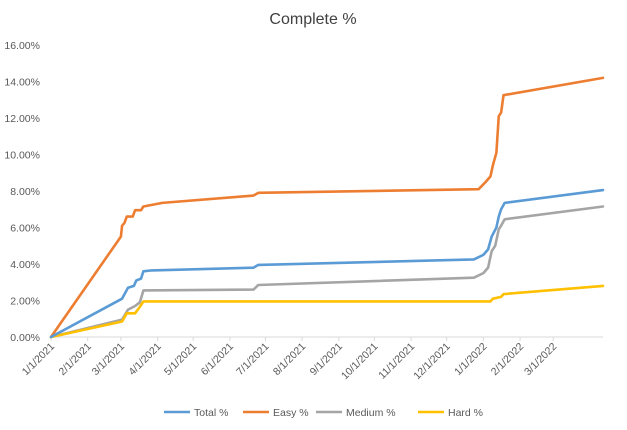 This screenshot has width=627, height=430. I want to click on legend-label: Medium %, so click(371, 413).